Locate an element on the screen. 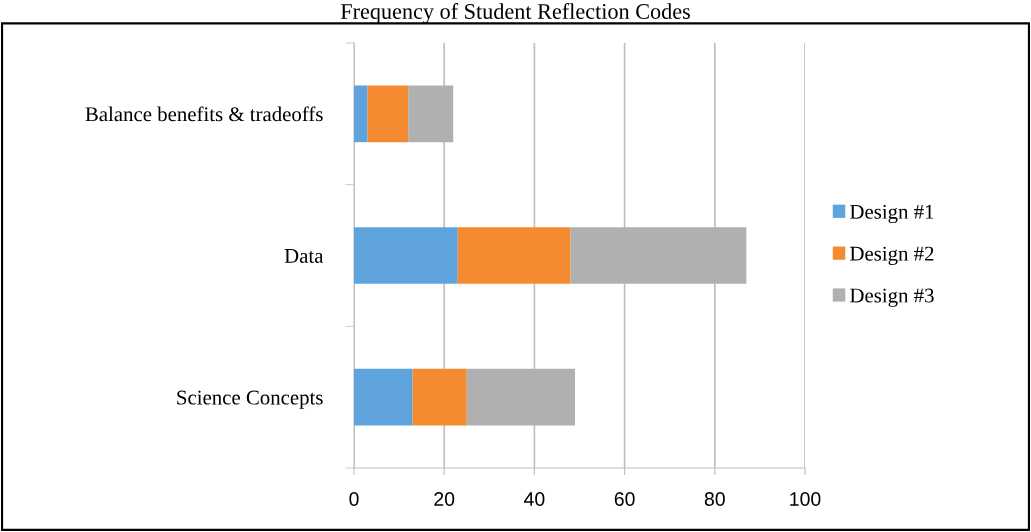 This screenshot has width=1031, height=532. x-tick-label: 20 is located at coordinates (444, 499).